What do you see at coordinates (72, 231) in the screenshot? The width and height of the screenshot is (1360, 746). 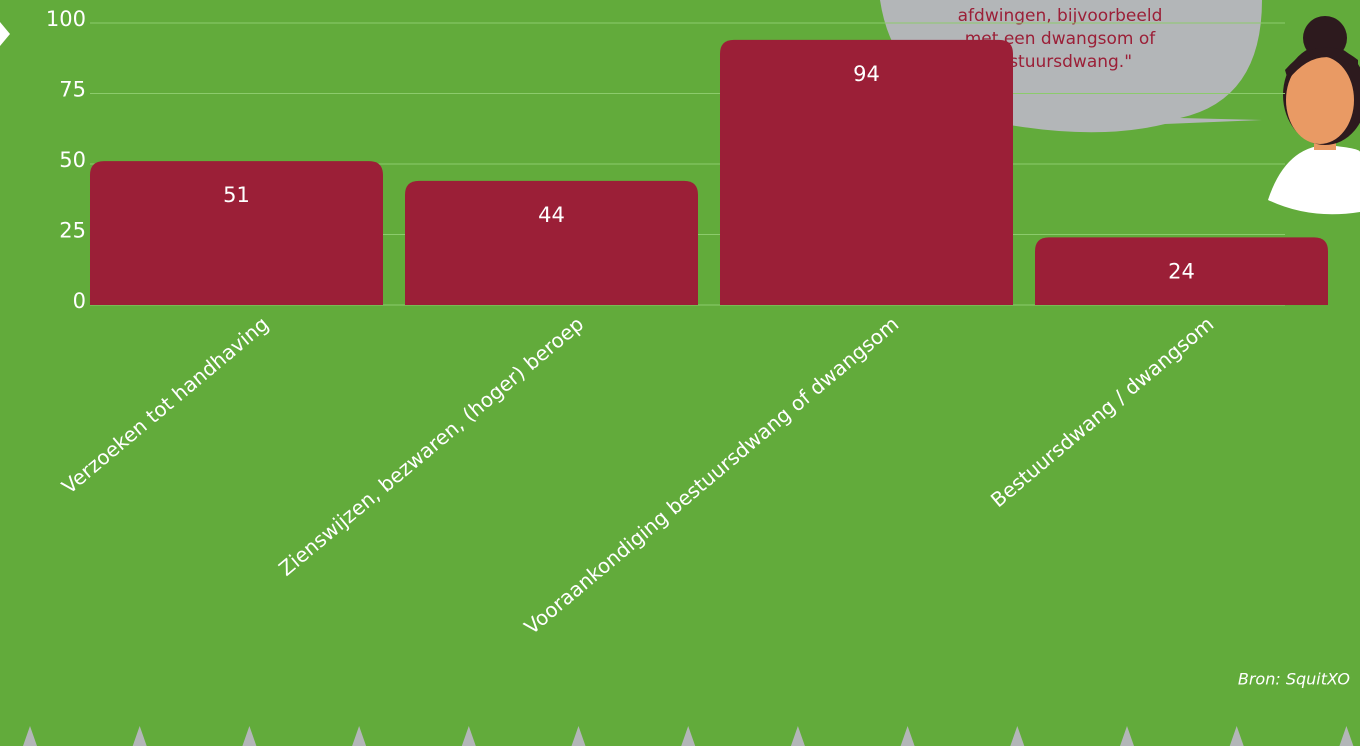 I see `y-tick-label: 25` at bounding box center [72, 231].